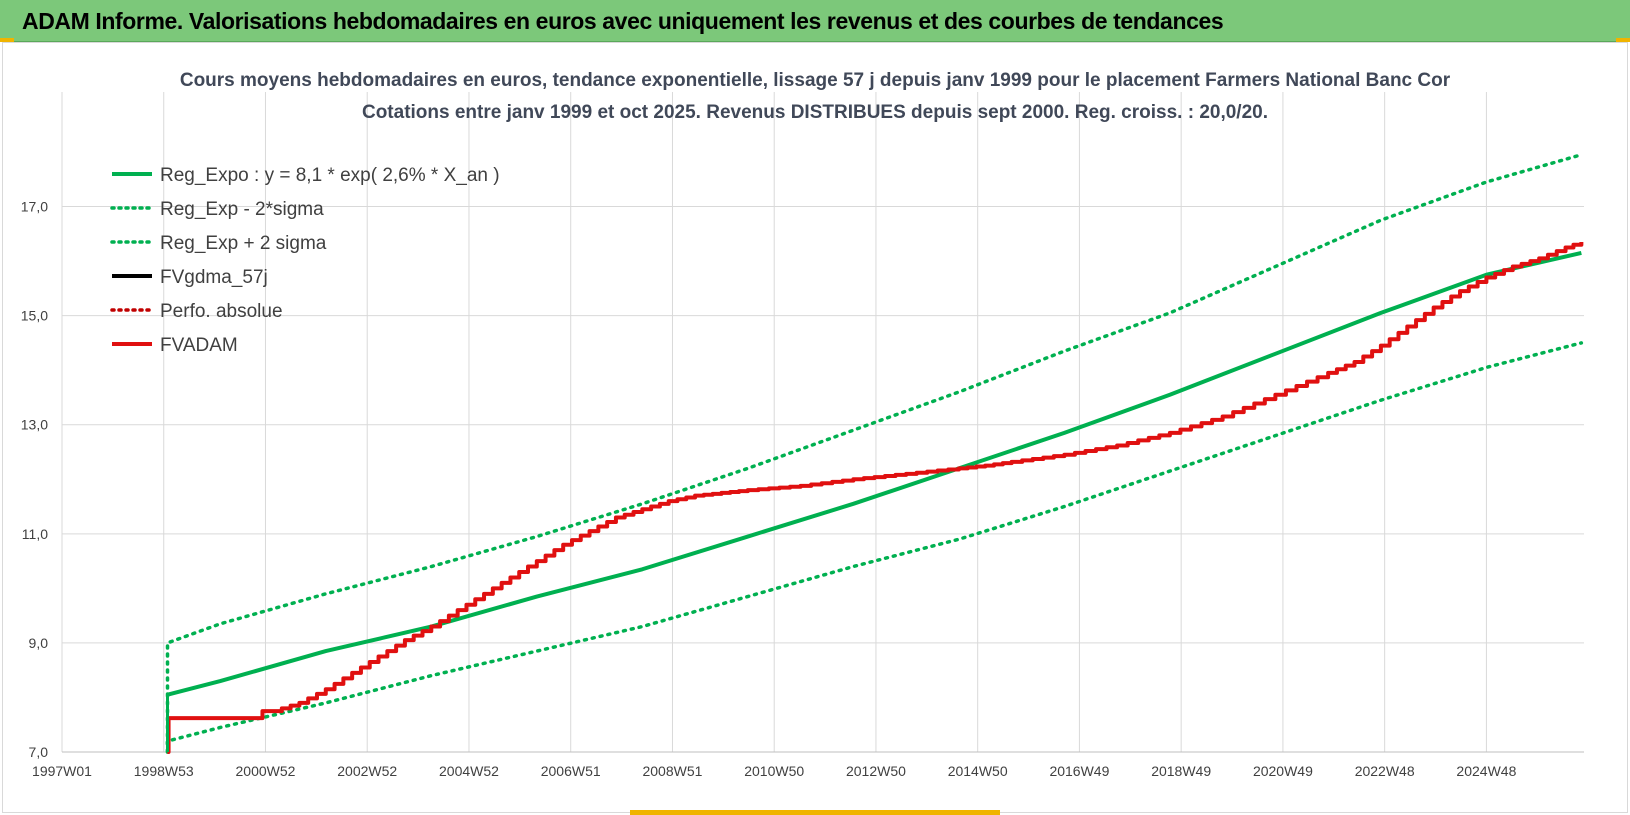  I want to click on corner-mark-top-right, so click(1623, 40).